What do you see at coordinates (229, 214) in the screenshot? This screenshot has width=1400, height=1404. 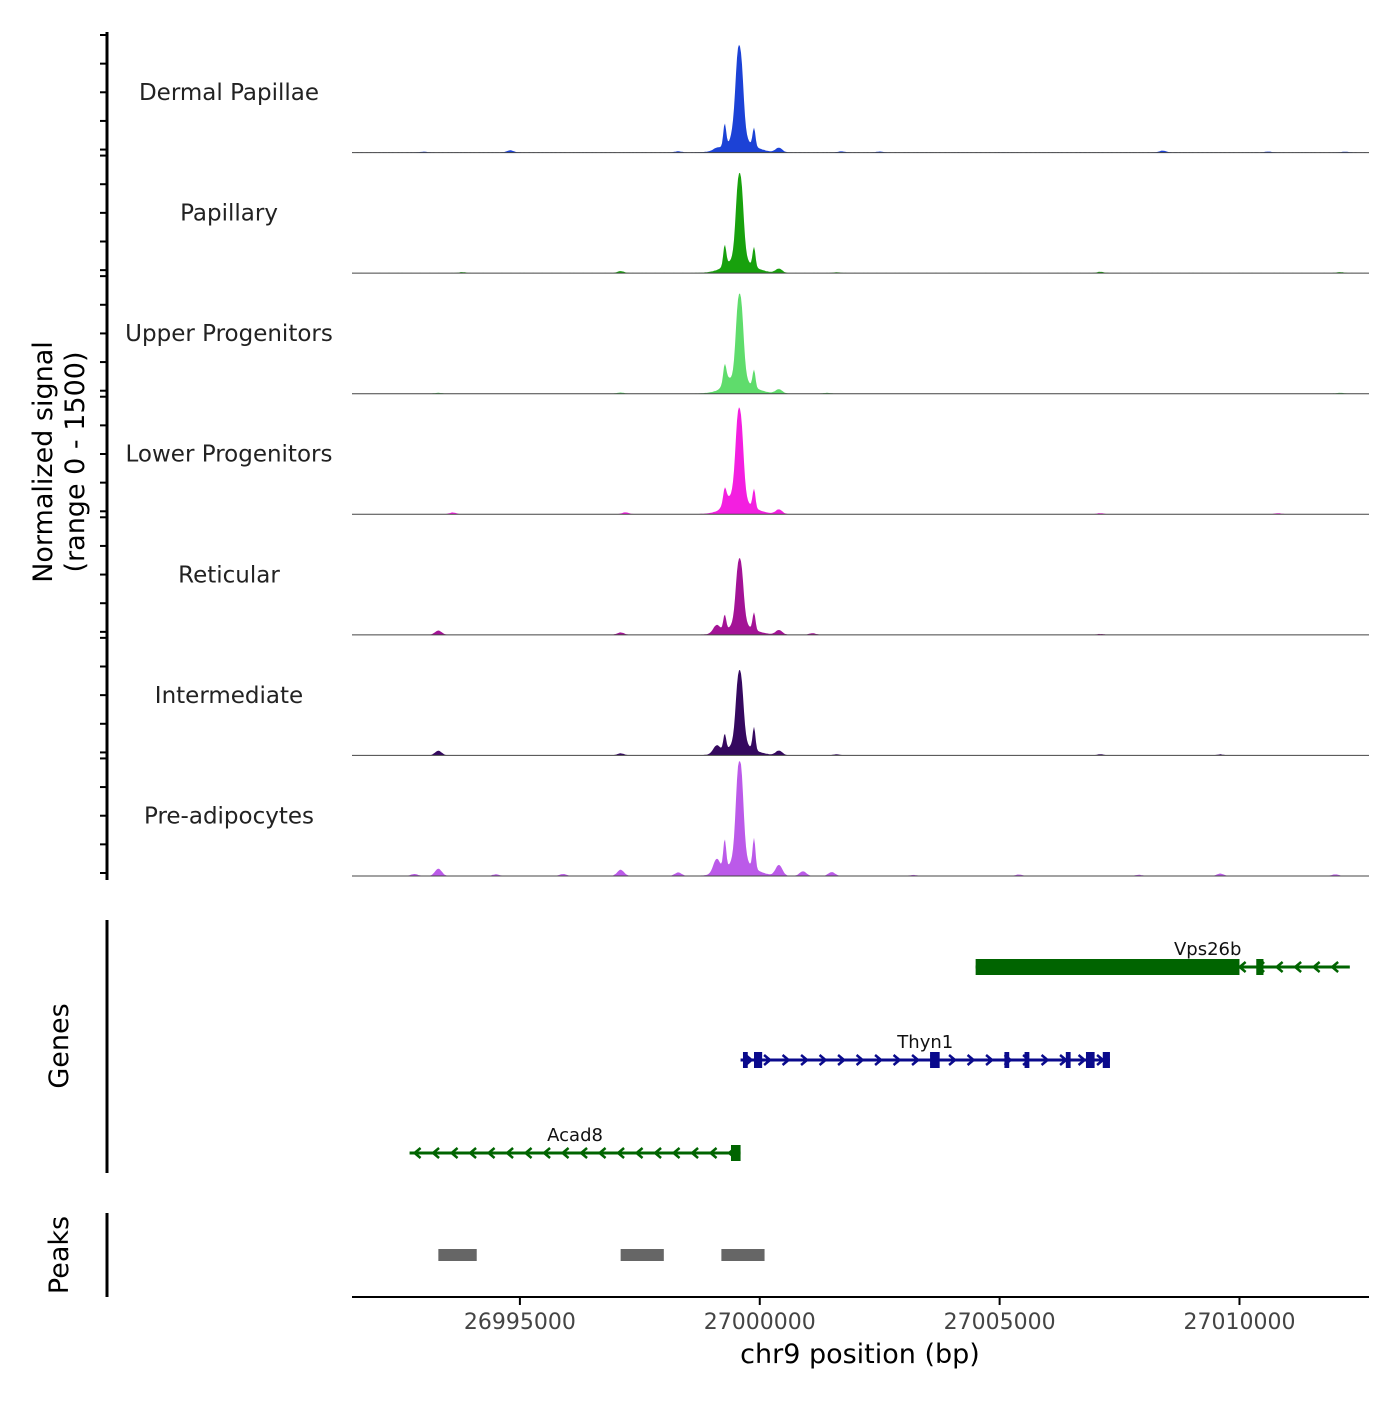 I see `track-label: Papillary` at bounding box center [229, 214].